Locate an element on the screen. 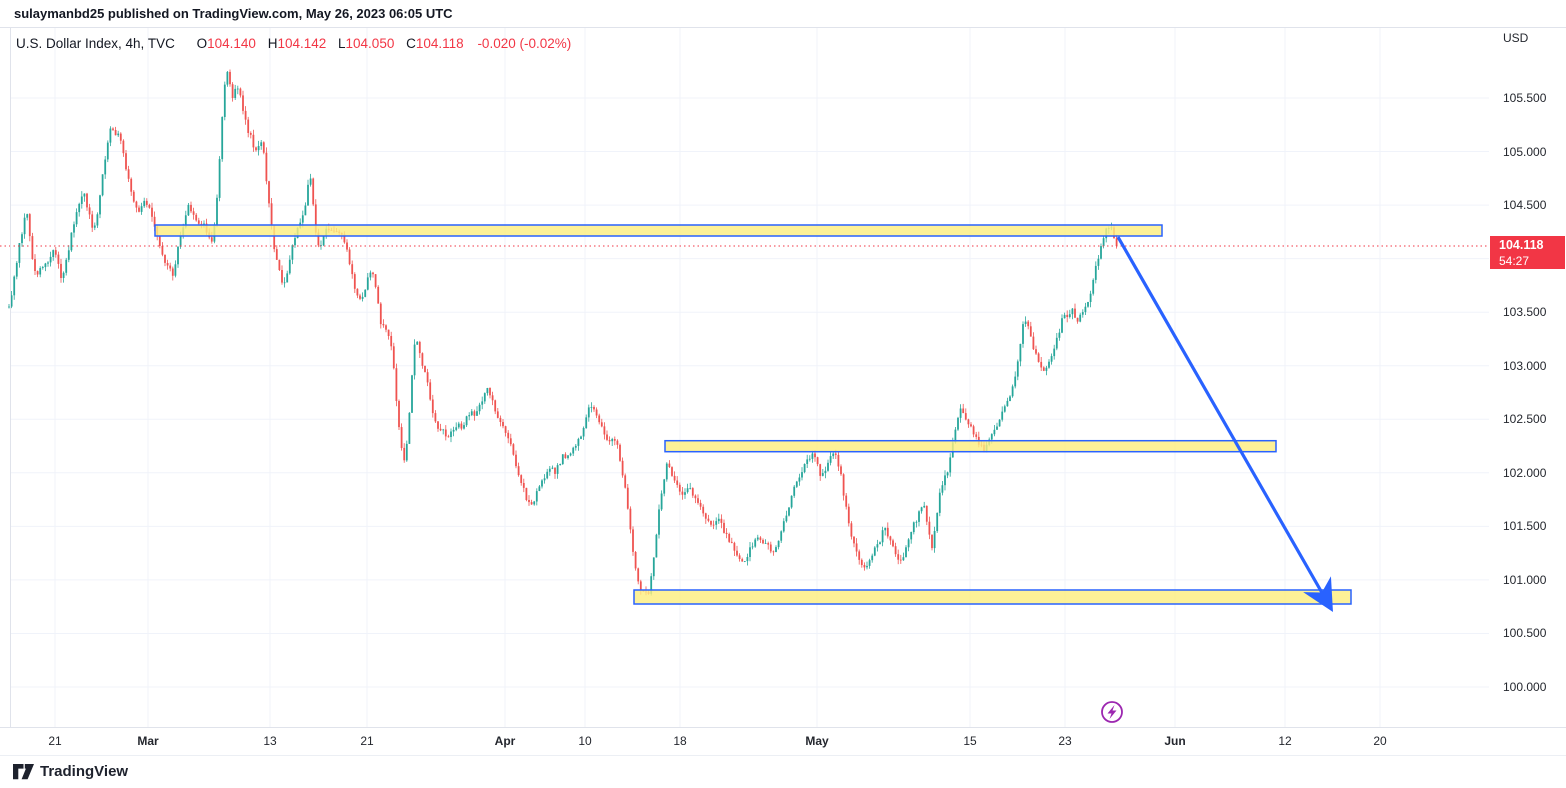  price-tick-label: 105.500 is located at coordinates (1525, 98).